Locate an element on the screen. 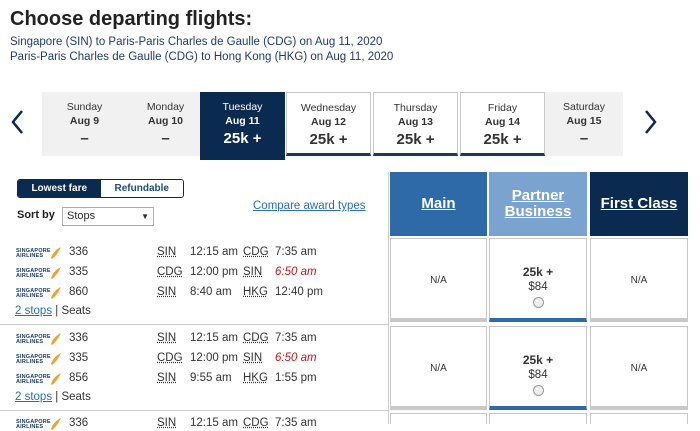  fare-type-tabs: Lowest fare Refundable is located at coordinates (100, 188).